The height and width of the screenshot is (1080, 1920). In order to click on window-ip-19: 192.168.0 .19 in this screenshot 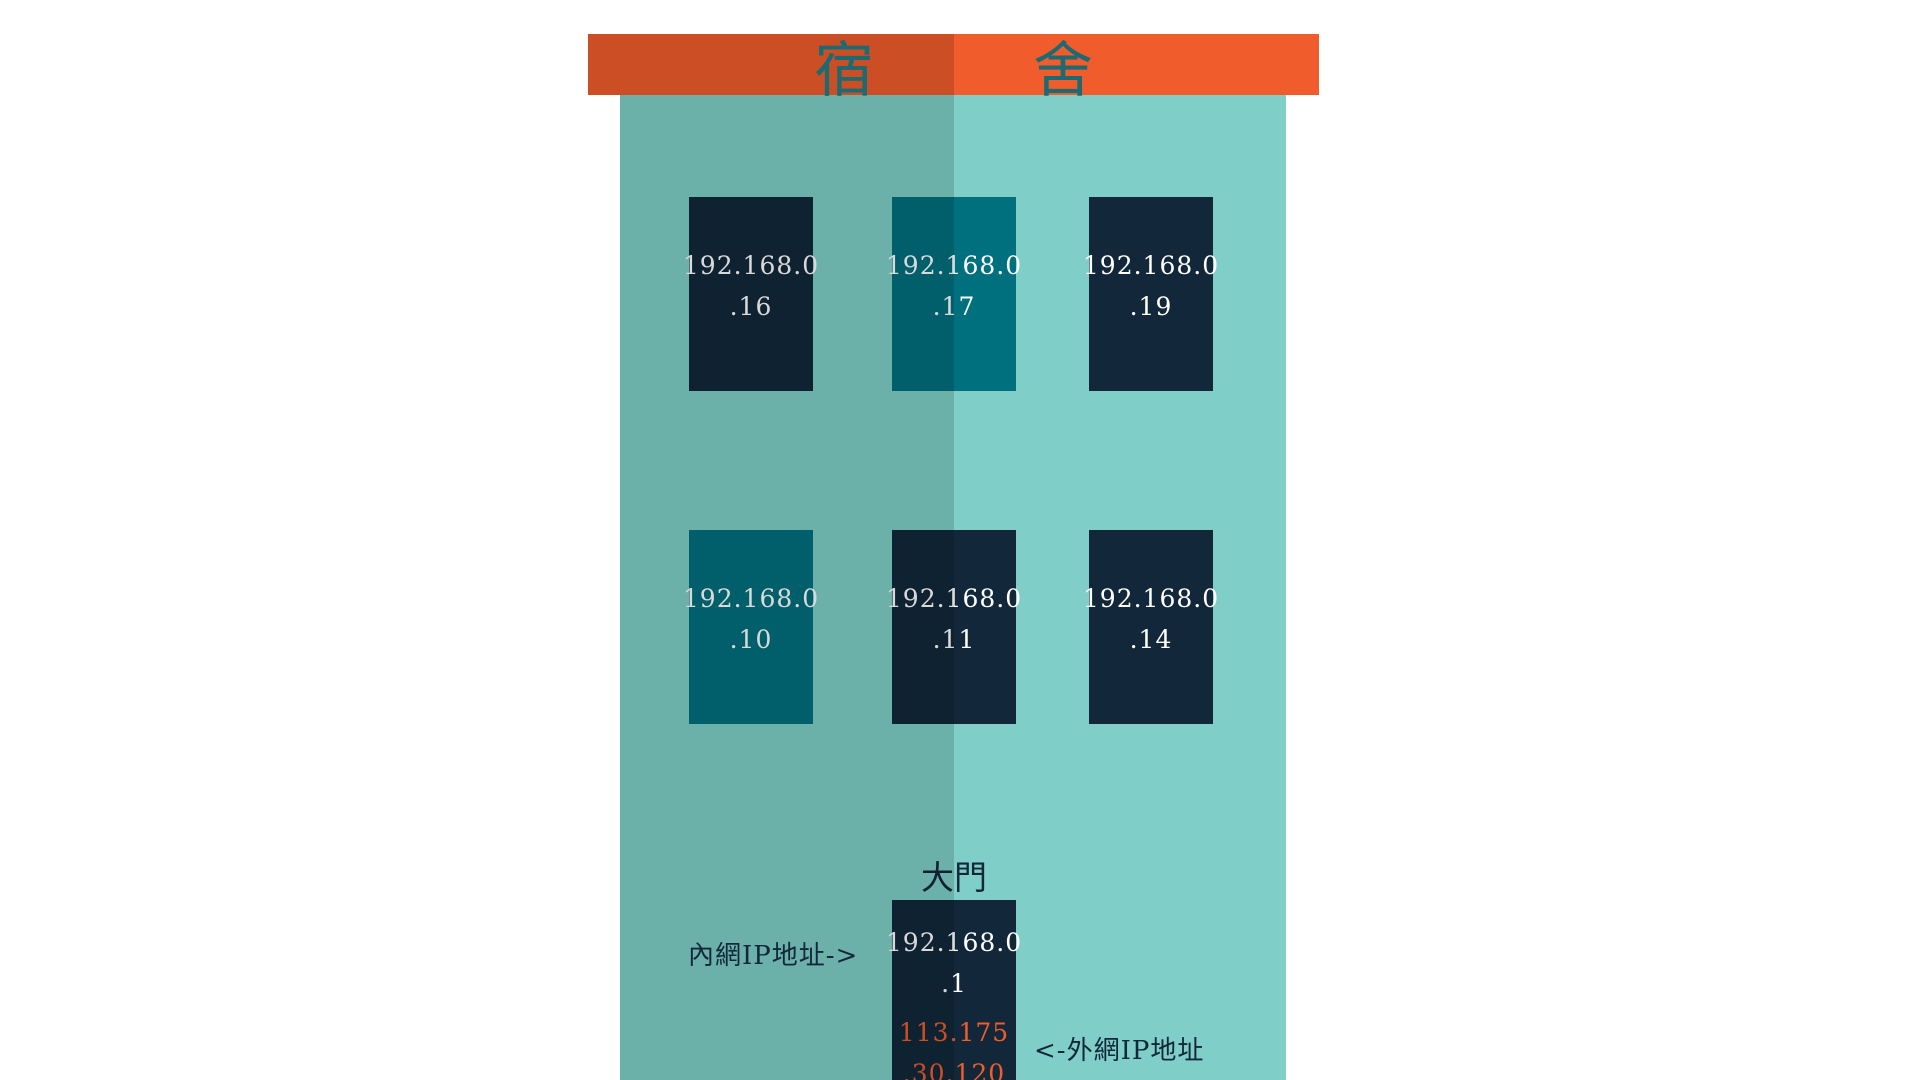, I will do `click(1150, 294)`.